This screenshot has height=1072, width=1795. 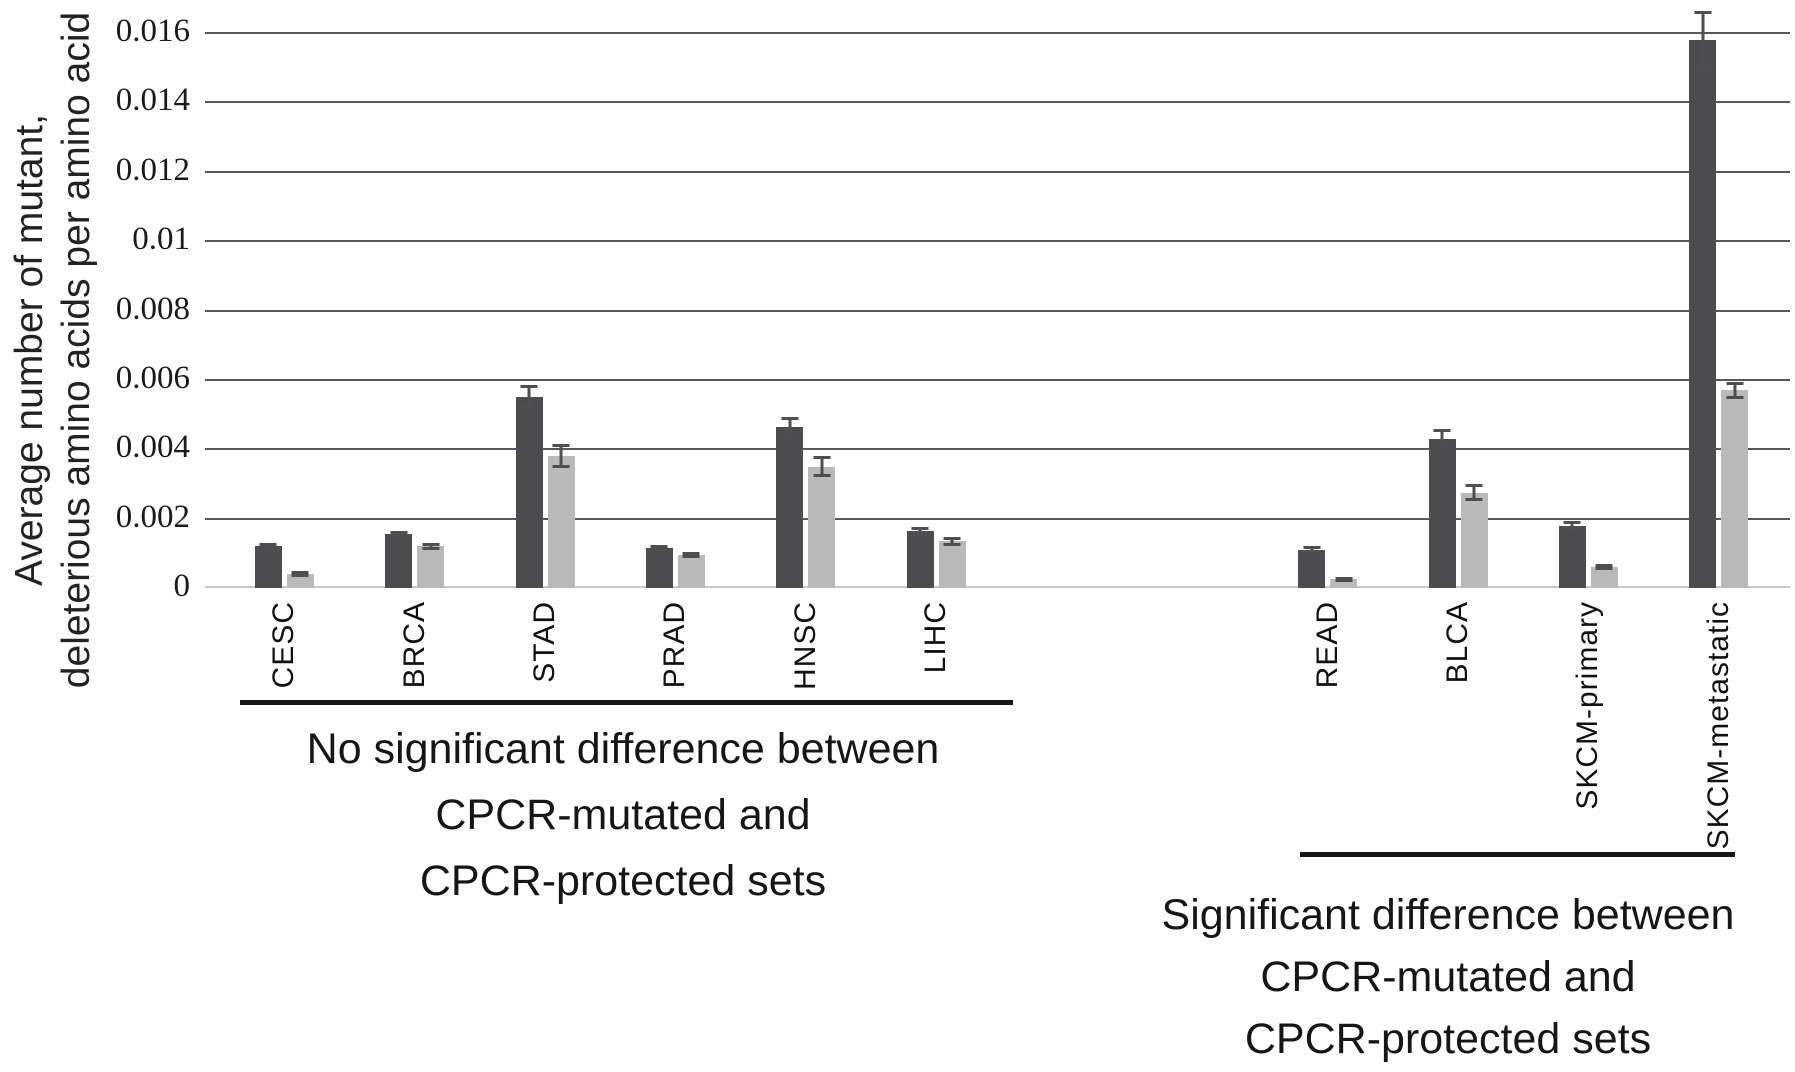 What do you see at coordinates (691, 570) in the screenshot?
I see `bar-cpcr-protected-PRAD` at bounding box center [691, 570].